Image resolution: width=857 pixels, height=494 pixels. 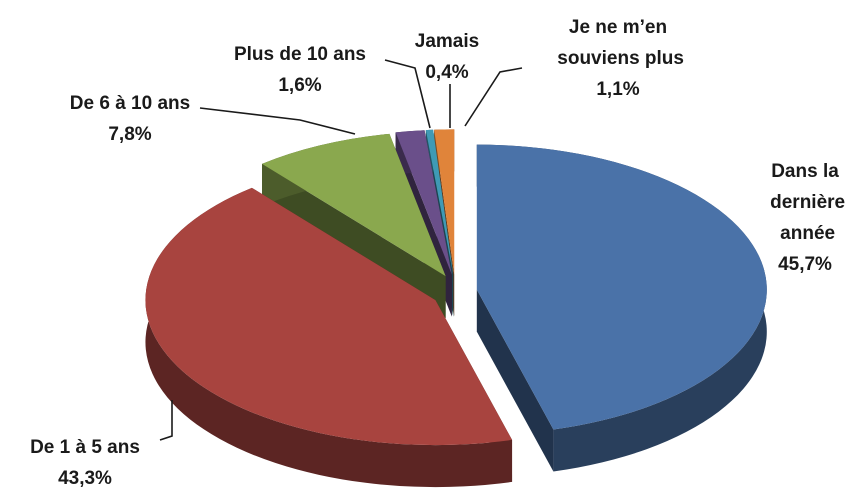 I want to click on category-label: Dans la dernière année, so click(x=805, y=202).